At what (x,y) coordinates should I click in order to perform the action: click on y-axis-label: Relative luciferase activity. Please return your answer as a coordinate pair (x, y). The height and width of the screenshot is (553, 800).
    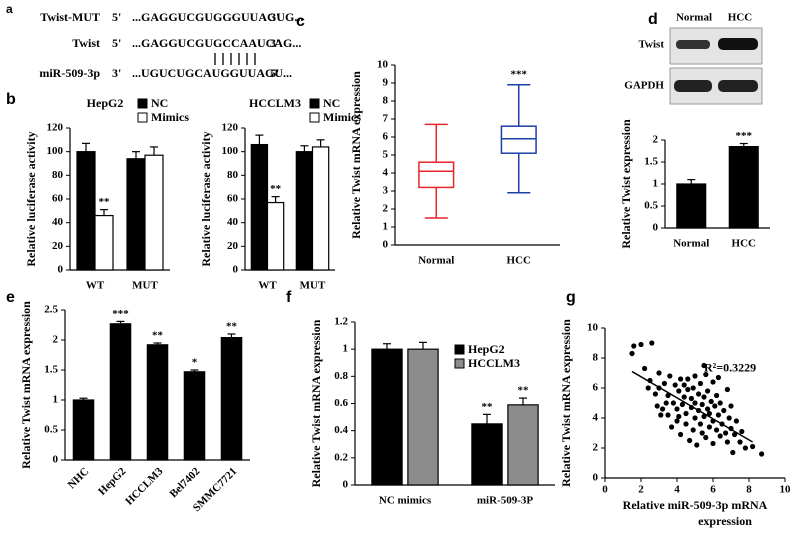
    Looking at the image, I should click on (31, 198).